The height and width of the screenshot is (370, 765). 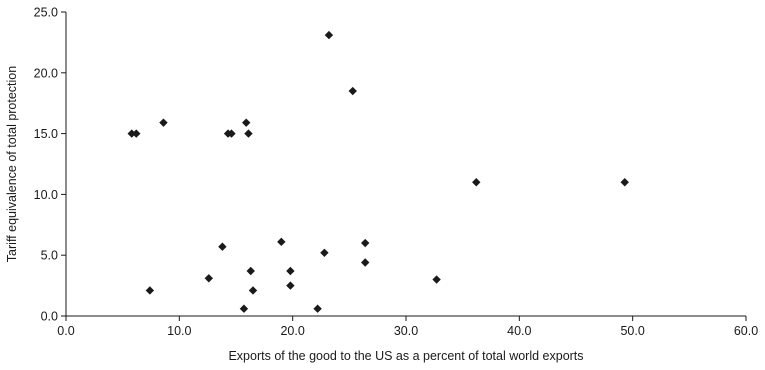 I want to click on x-tick-label: 20.0, so click(x=292, y=331).